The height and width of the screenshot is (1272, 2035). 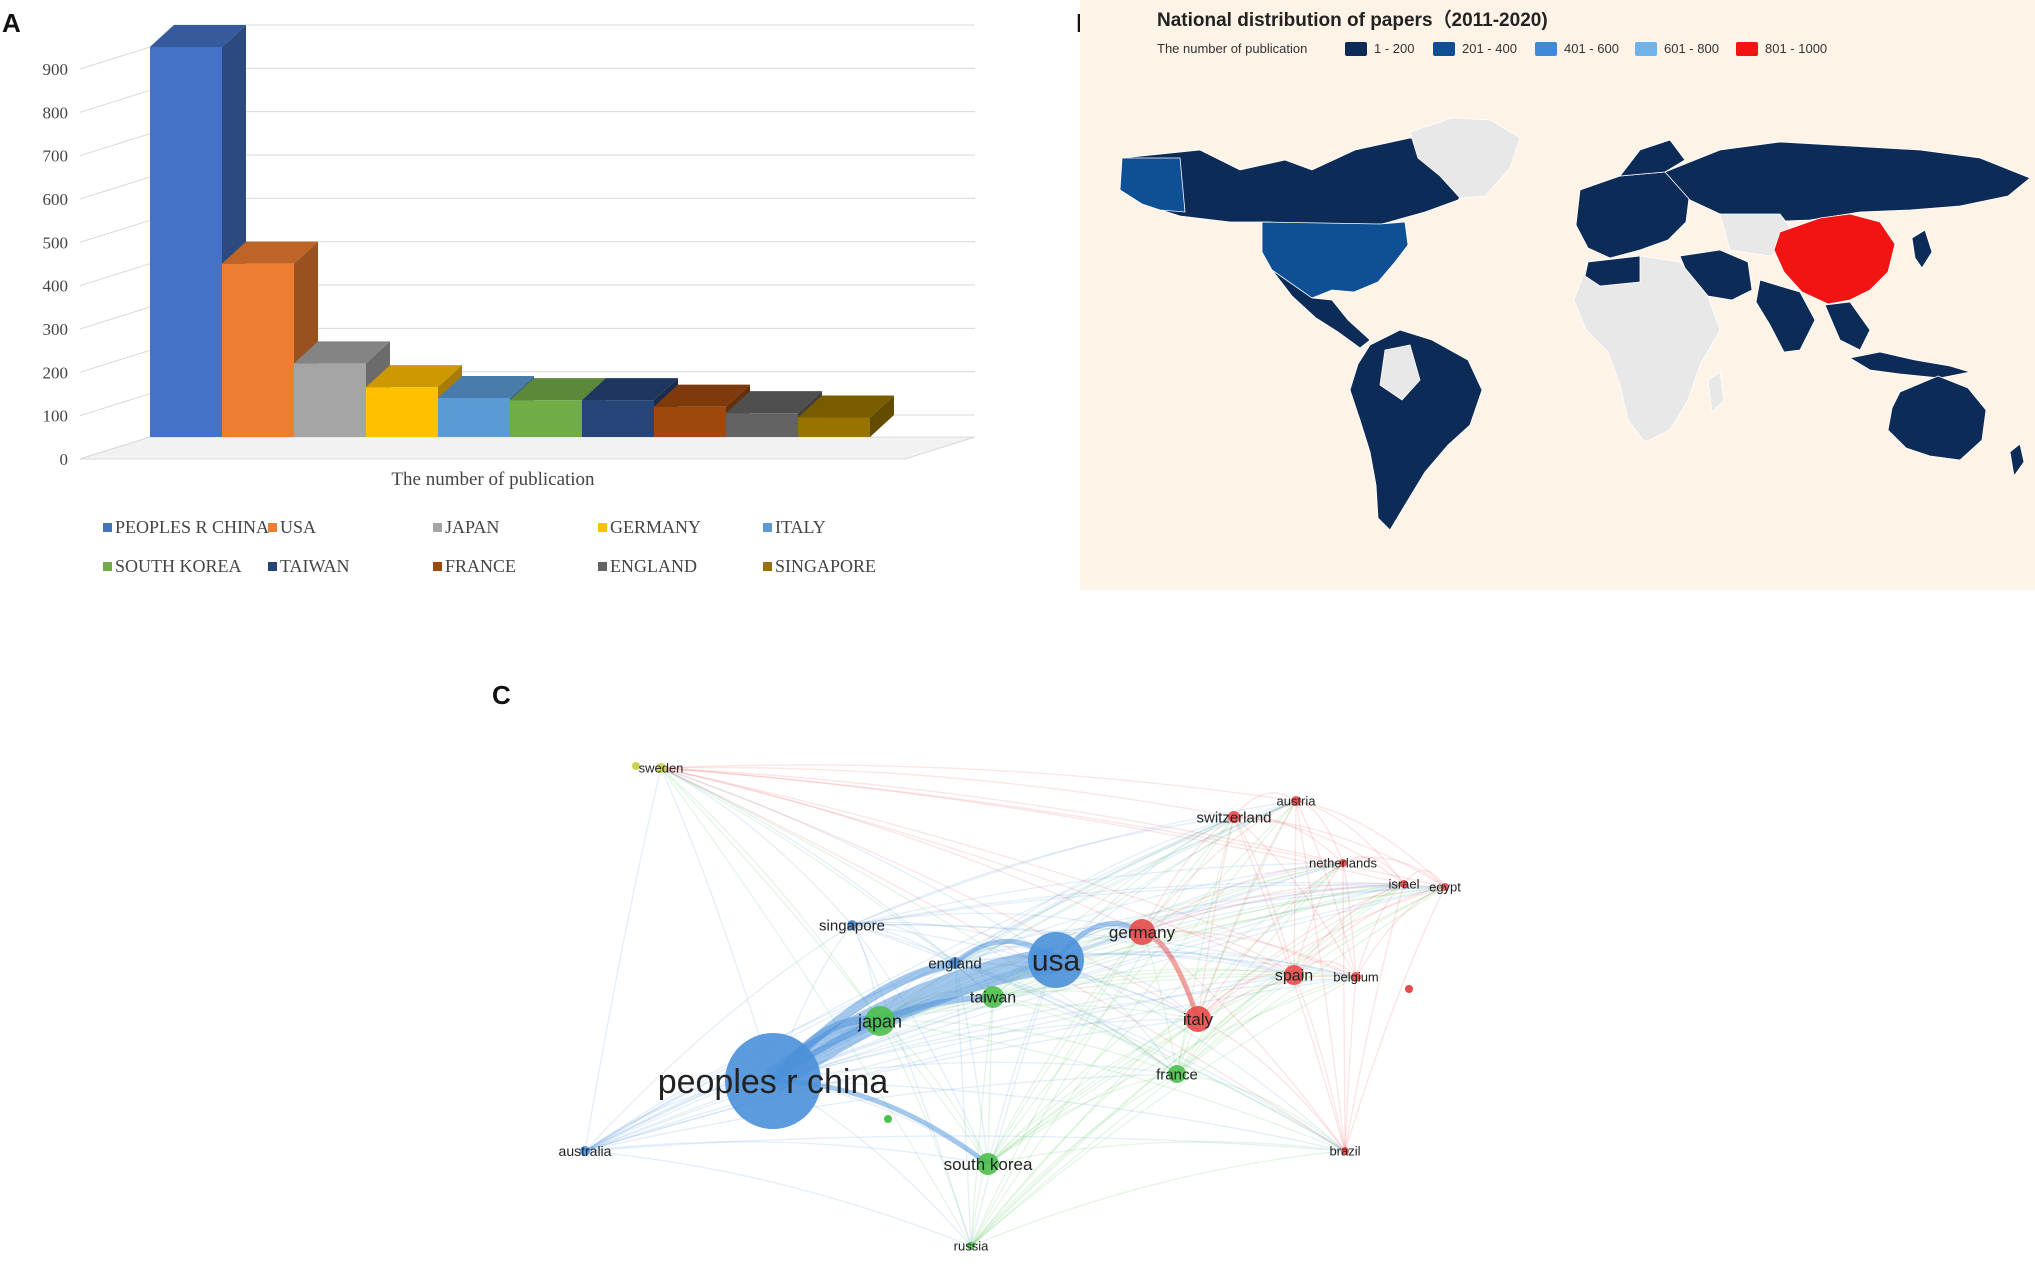 I want to click on node-label: austria, so click(x=1296, y=801).